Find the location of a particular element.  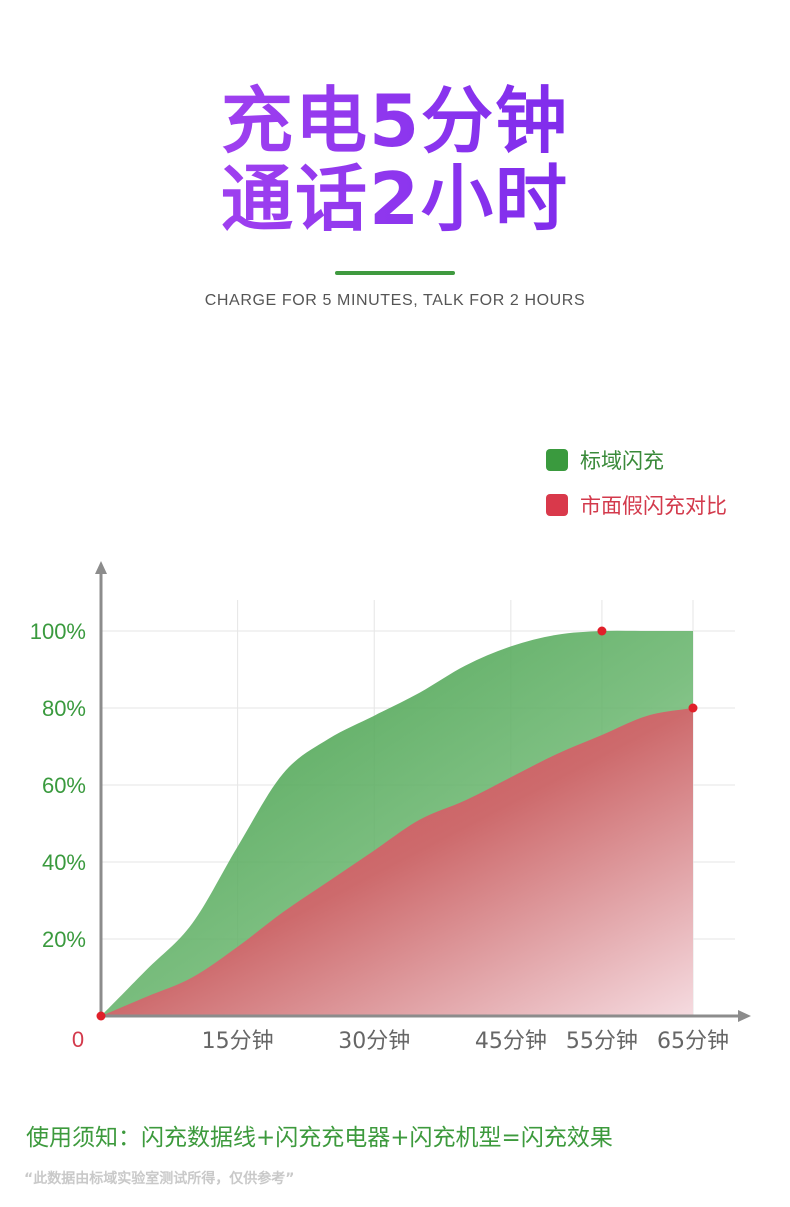

headline-line-1: 充电5分钟 is located at coordinates (395, 121).